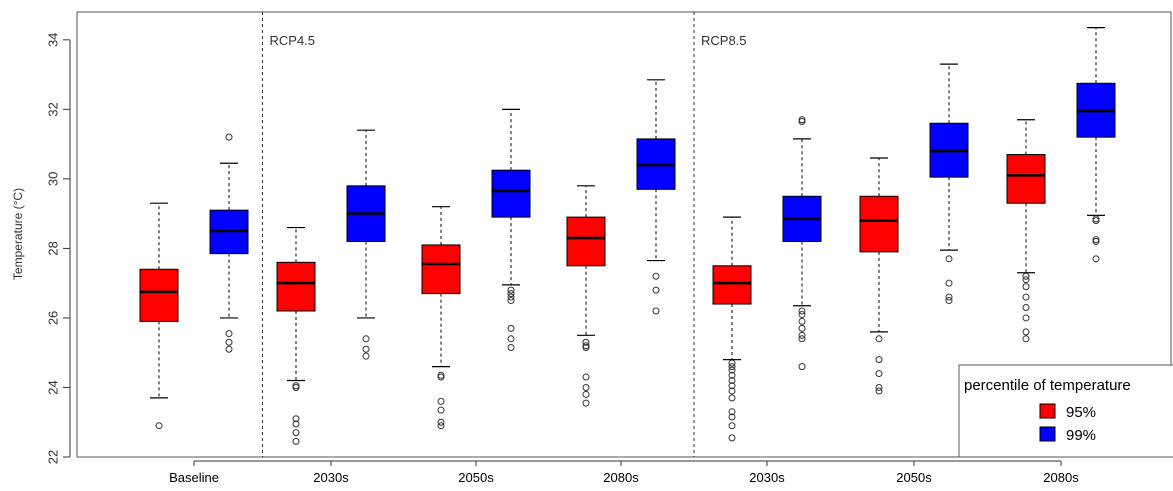 The width and height of the screenshot is (1173, 491). I want to click on x-tick-label: 2080s, so click(621, 477).